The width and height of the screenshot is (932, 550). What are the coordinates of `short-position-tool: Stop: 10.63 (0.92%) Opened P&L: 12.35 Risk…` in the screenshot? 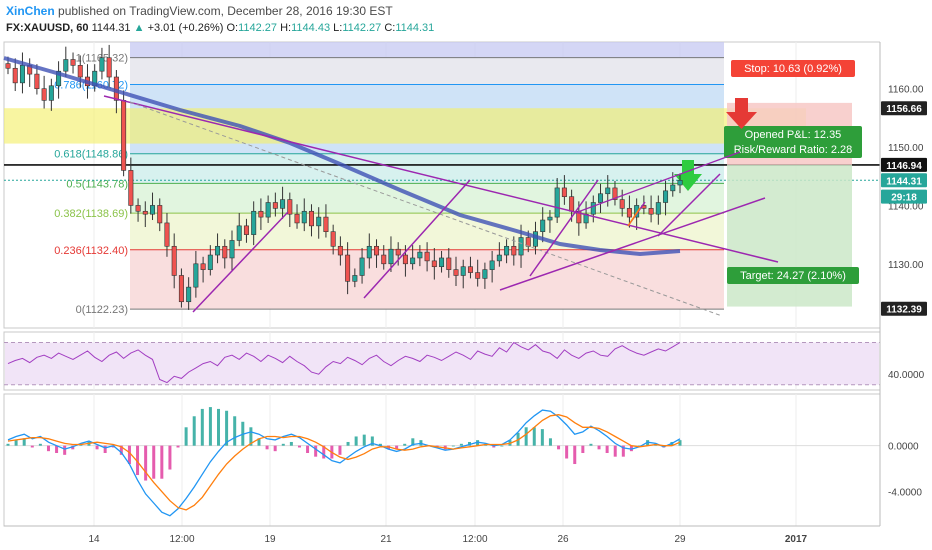 It's located at (768, 183).